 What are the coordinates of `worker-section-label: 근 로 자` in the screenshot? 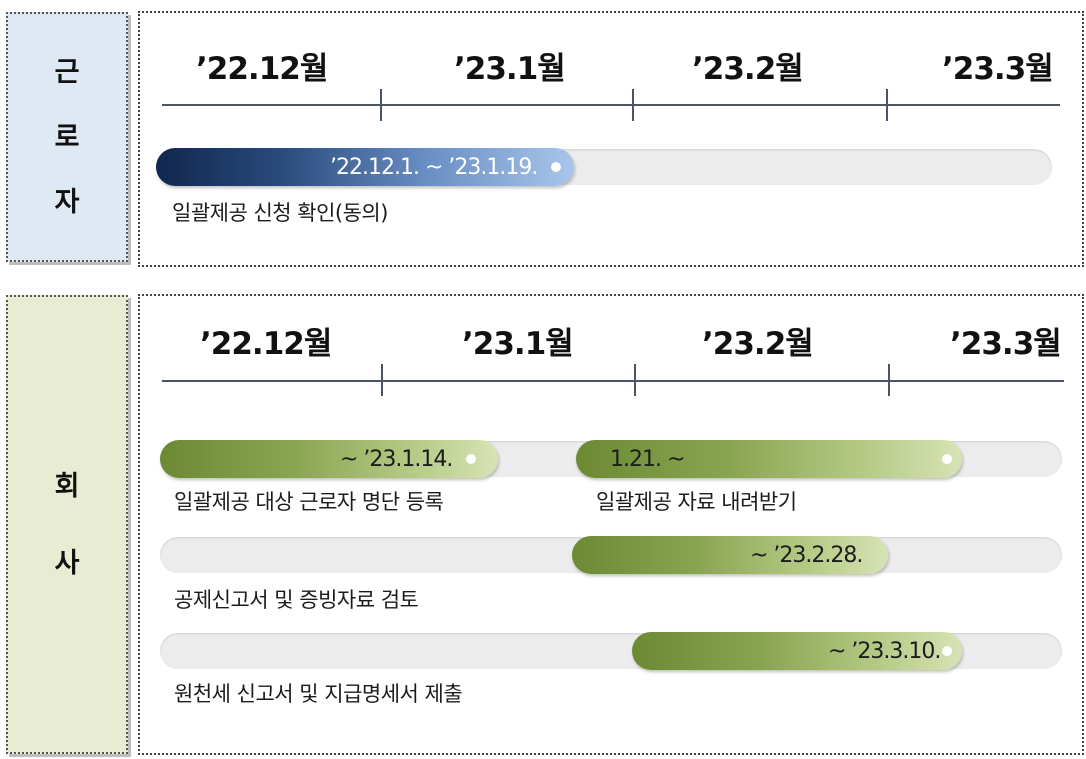 It's located at (67, 137).